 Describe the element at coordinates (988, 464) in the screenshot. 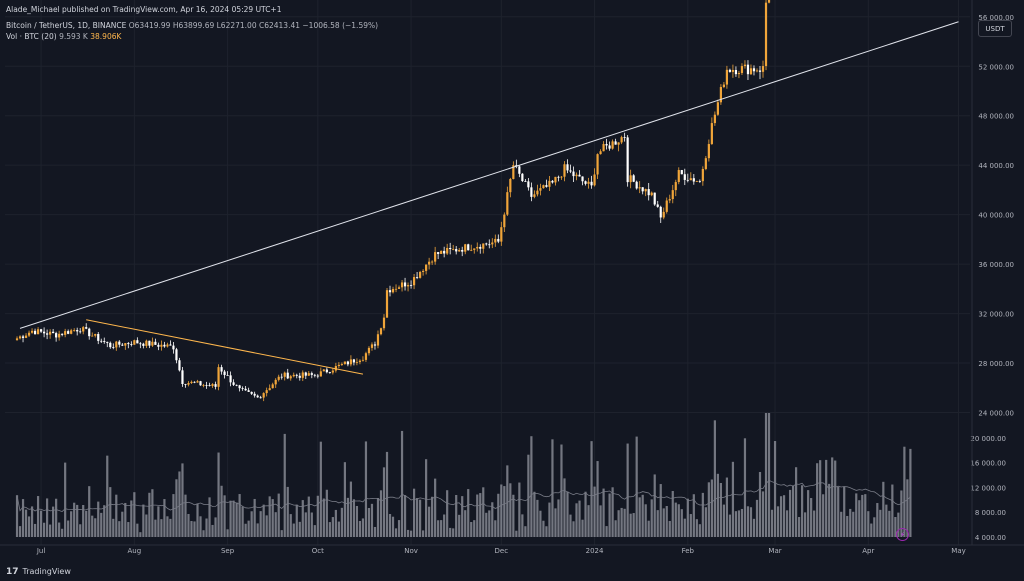

I see `volume-tick-label: 16 000.00` at that location.